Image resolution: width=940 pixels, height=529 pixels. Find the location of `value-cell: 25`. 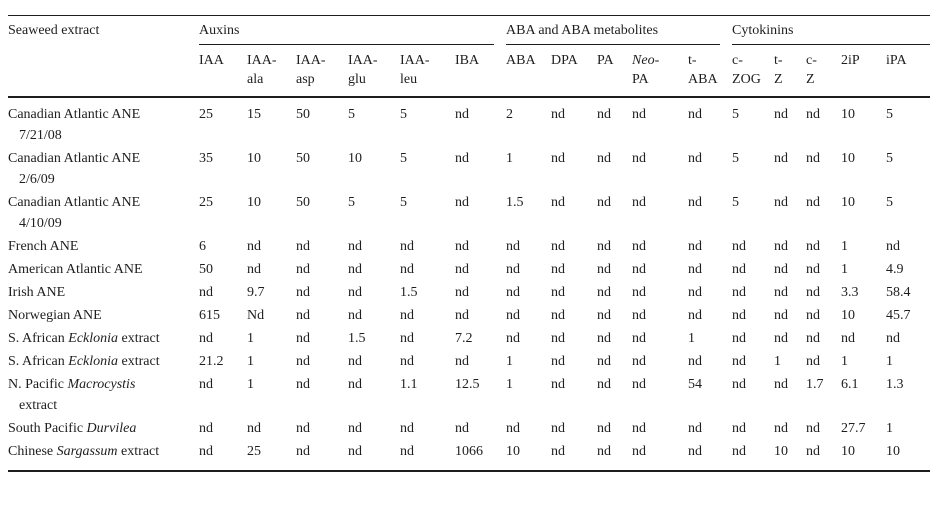

value-cell: 25 is located at coordinates (206, 114).